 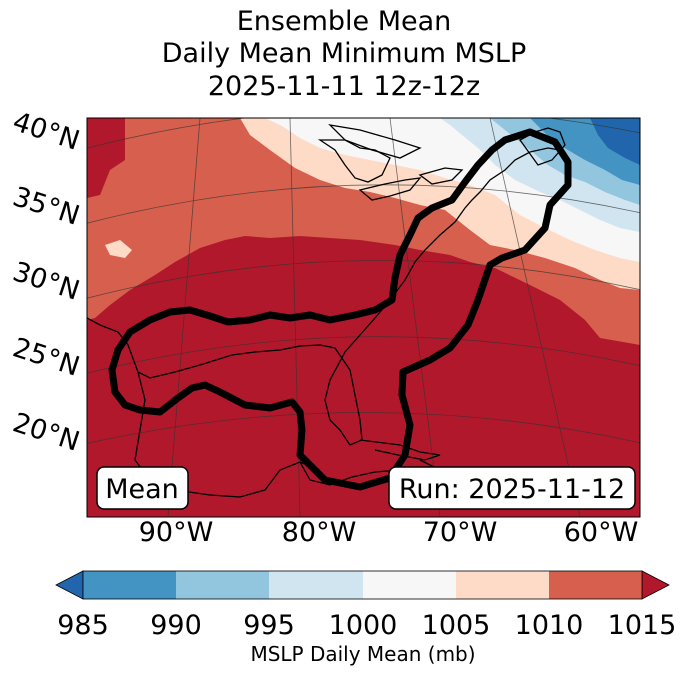 I want to click on title-line-1: Ensemble Mean, so click(x=344, y=21).